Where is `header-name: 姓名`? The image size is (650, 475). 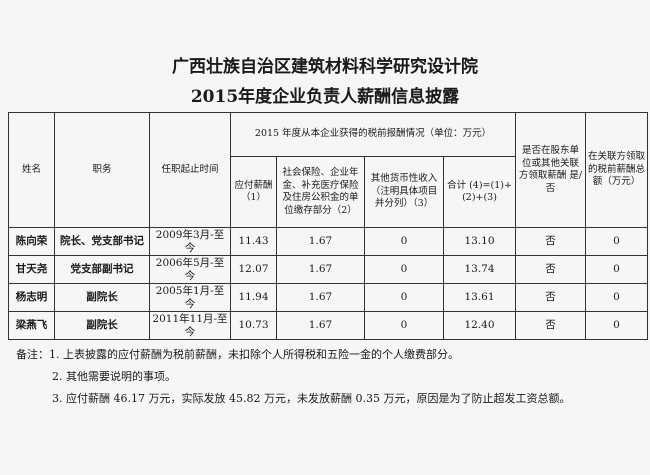 header-name: 姓名 is located at coordinates (31, 170).